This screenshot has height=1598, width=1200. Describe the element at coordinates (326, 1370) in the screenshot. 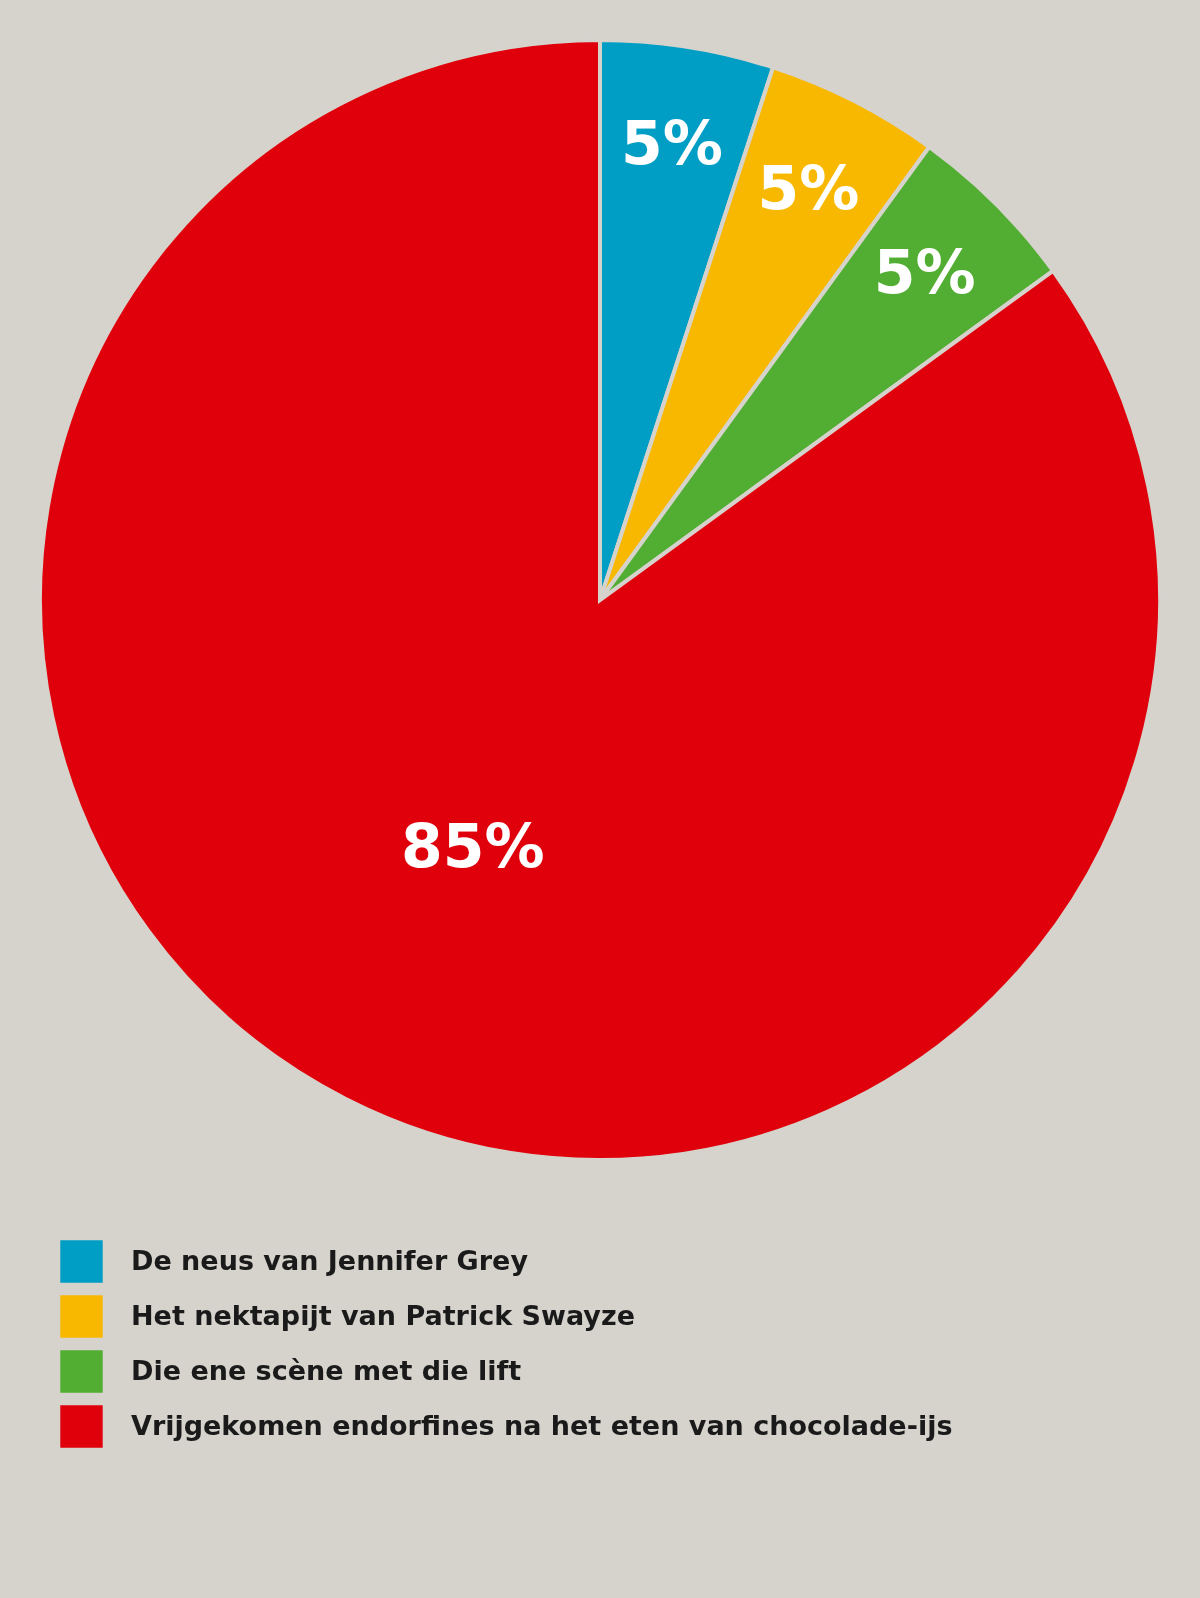

I see `legend-label: Die ene scène met die lift` at that location.